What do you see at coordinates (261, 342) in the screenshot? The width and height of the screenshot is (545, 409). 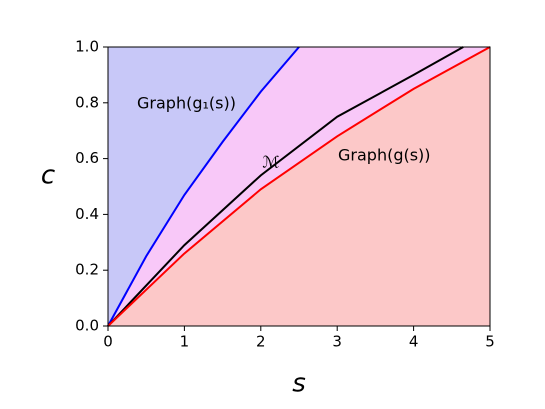 I see `x-tick-label: 2` at bounding box center [261, 342].